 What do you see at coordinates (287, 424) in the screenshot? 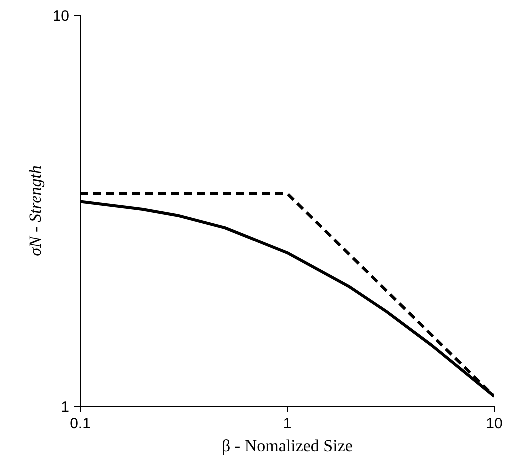
I see `x-tick-label: 1` at bounding box center [287, 424].